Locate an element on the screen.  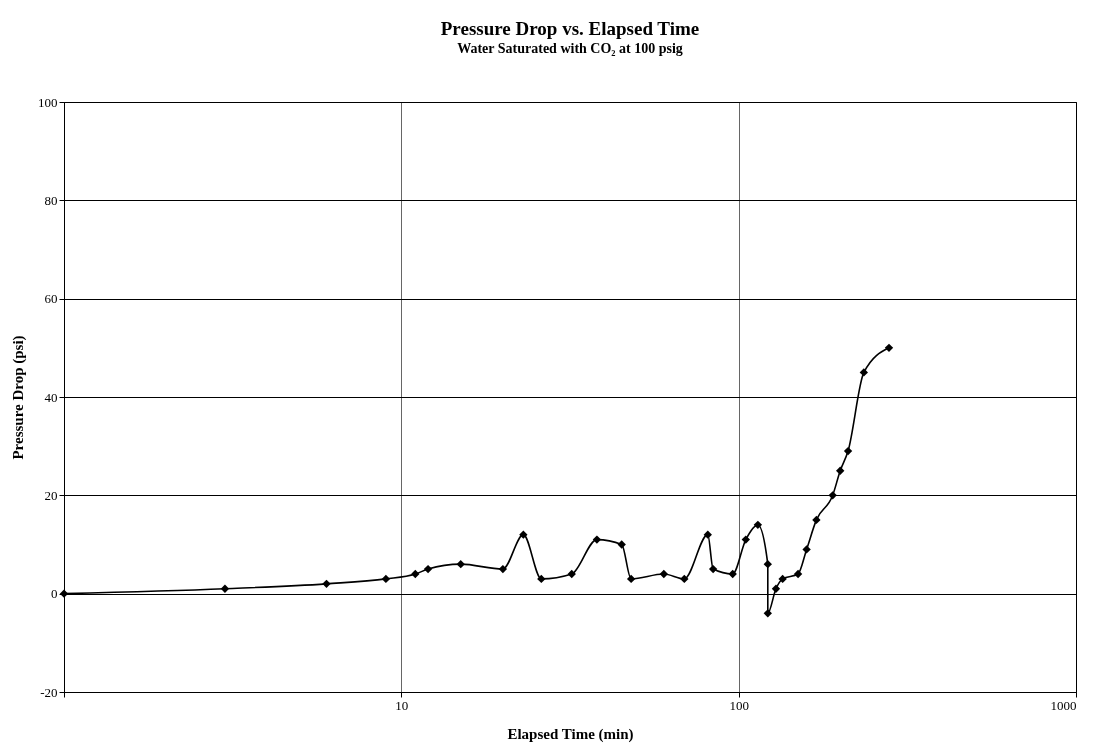
x-tick-label: 100 is located at coordinates (739, 705).